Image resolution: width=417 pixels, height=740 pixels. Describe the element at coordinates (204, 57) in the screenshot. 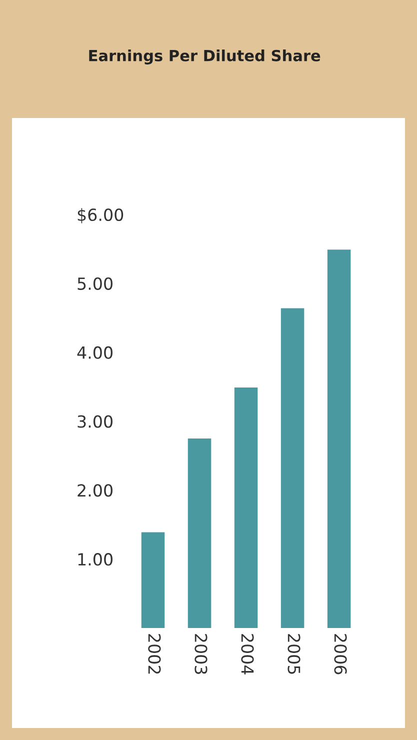

I see `chart-title: Earnings Per Diluted Share` at that location.